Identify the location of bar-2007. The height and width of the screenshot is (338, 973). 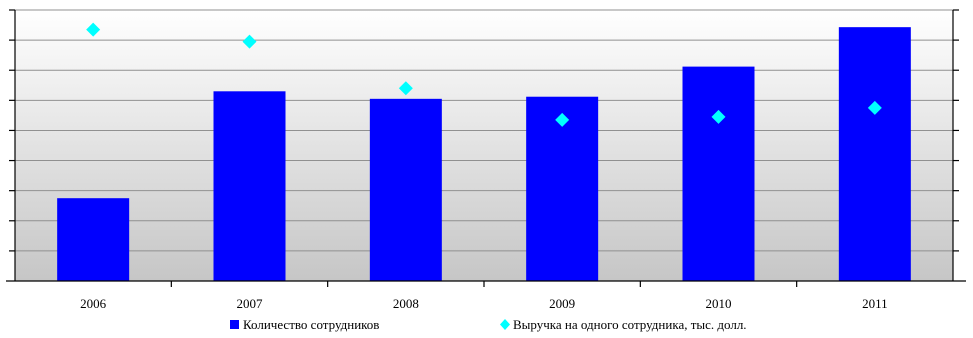
(249, 186).